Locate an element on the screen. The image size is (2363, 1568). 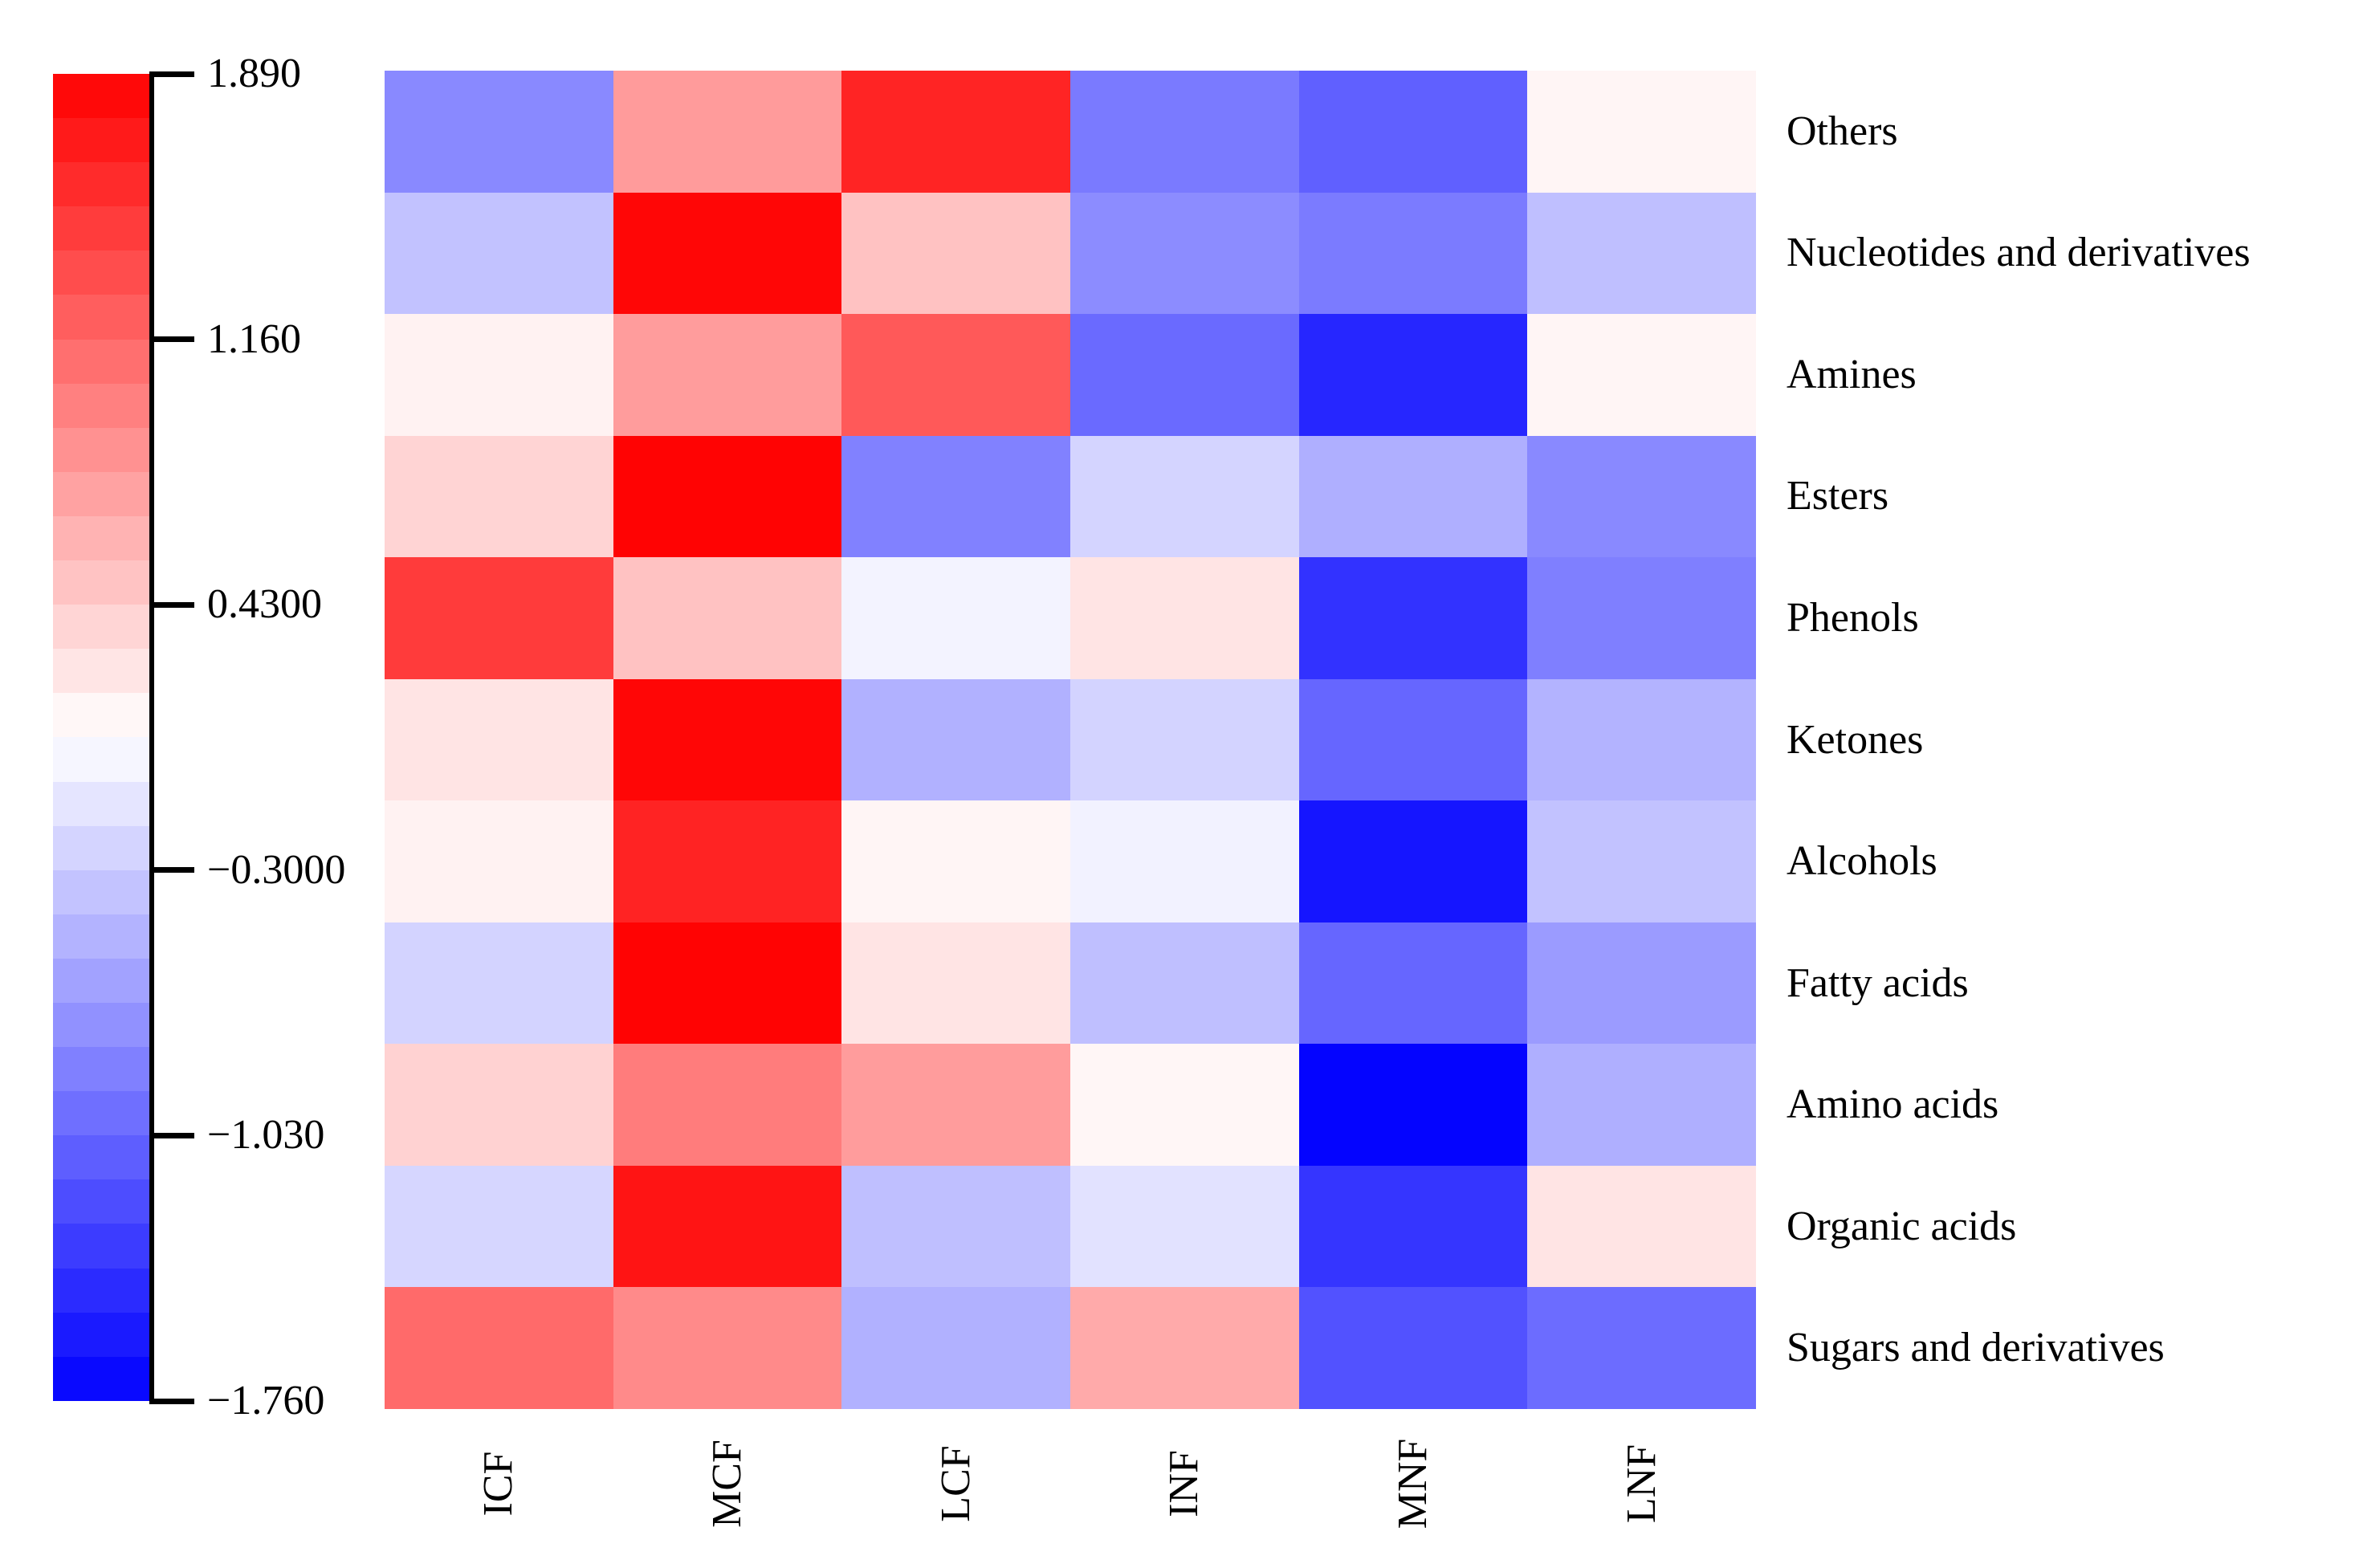
heatmap-cell-9-LNF is located at coordinates (1641, 1105).